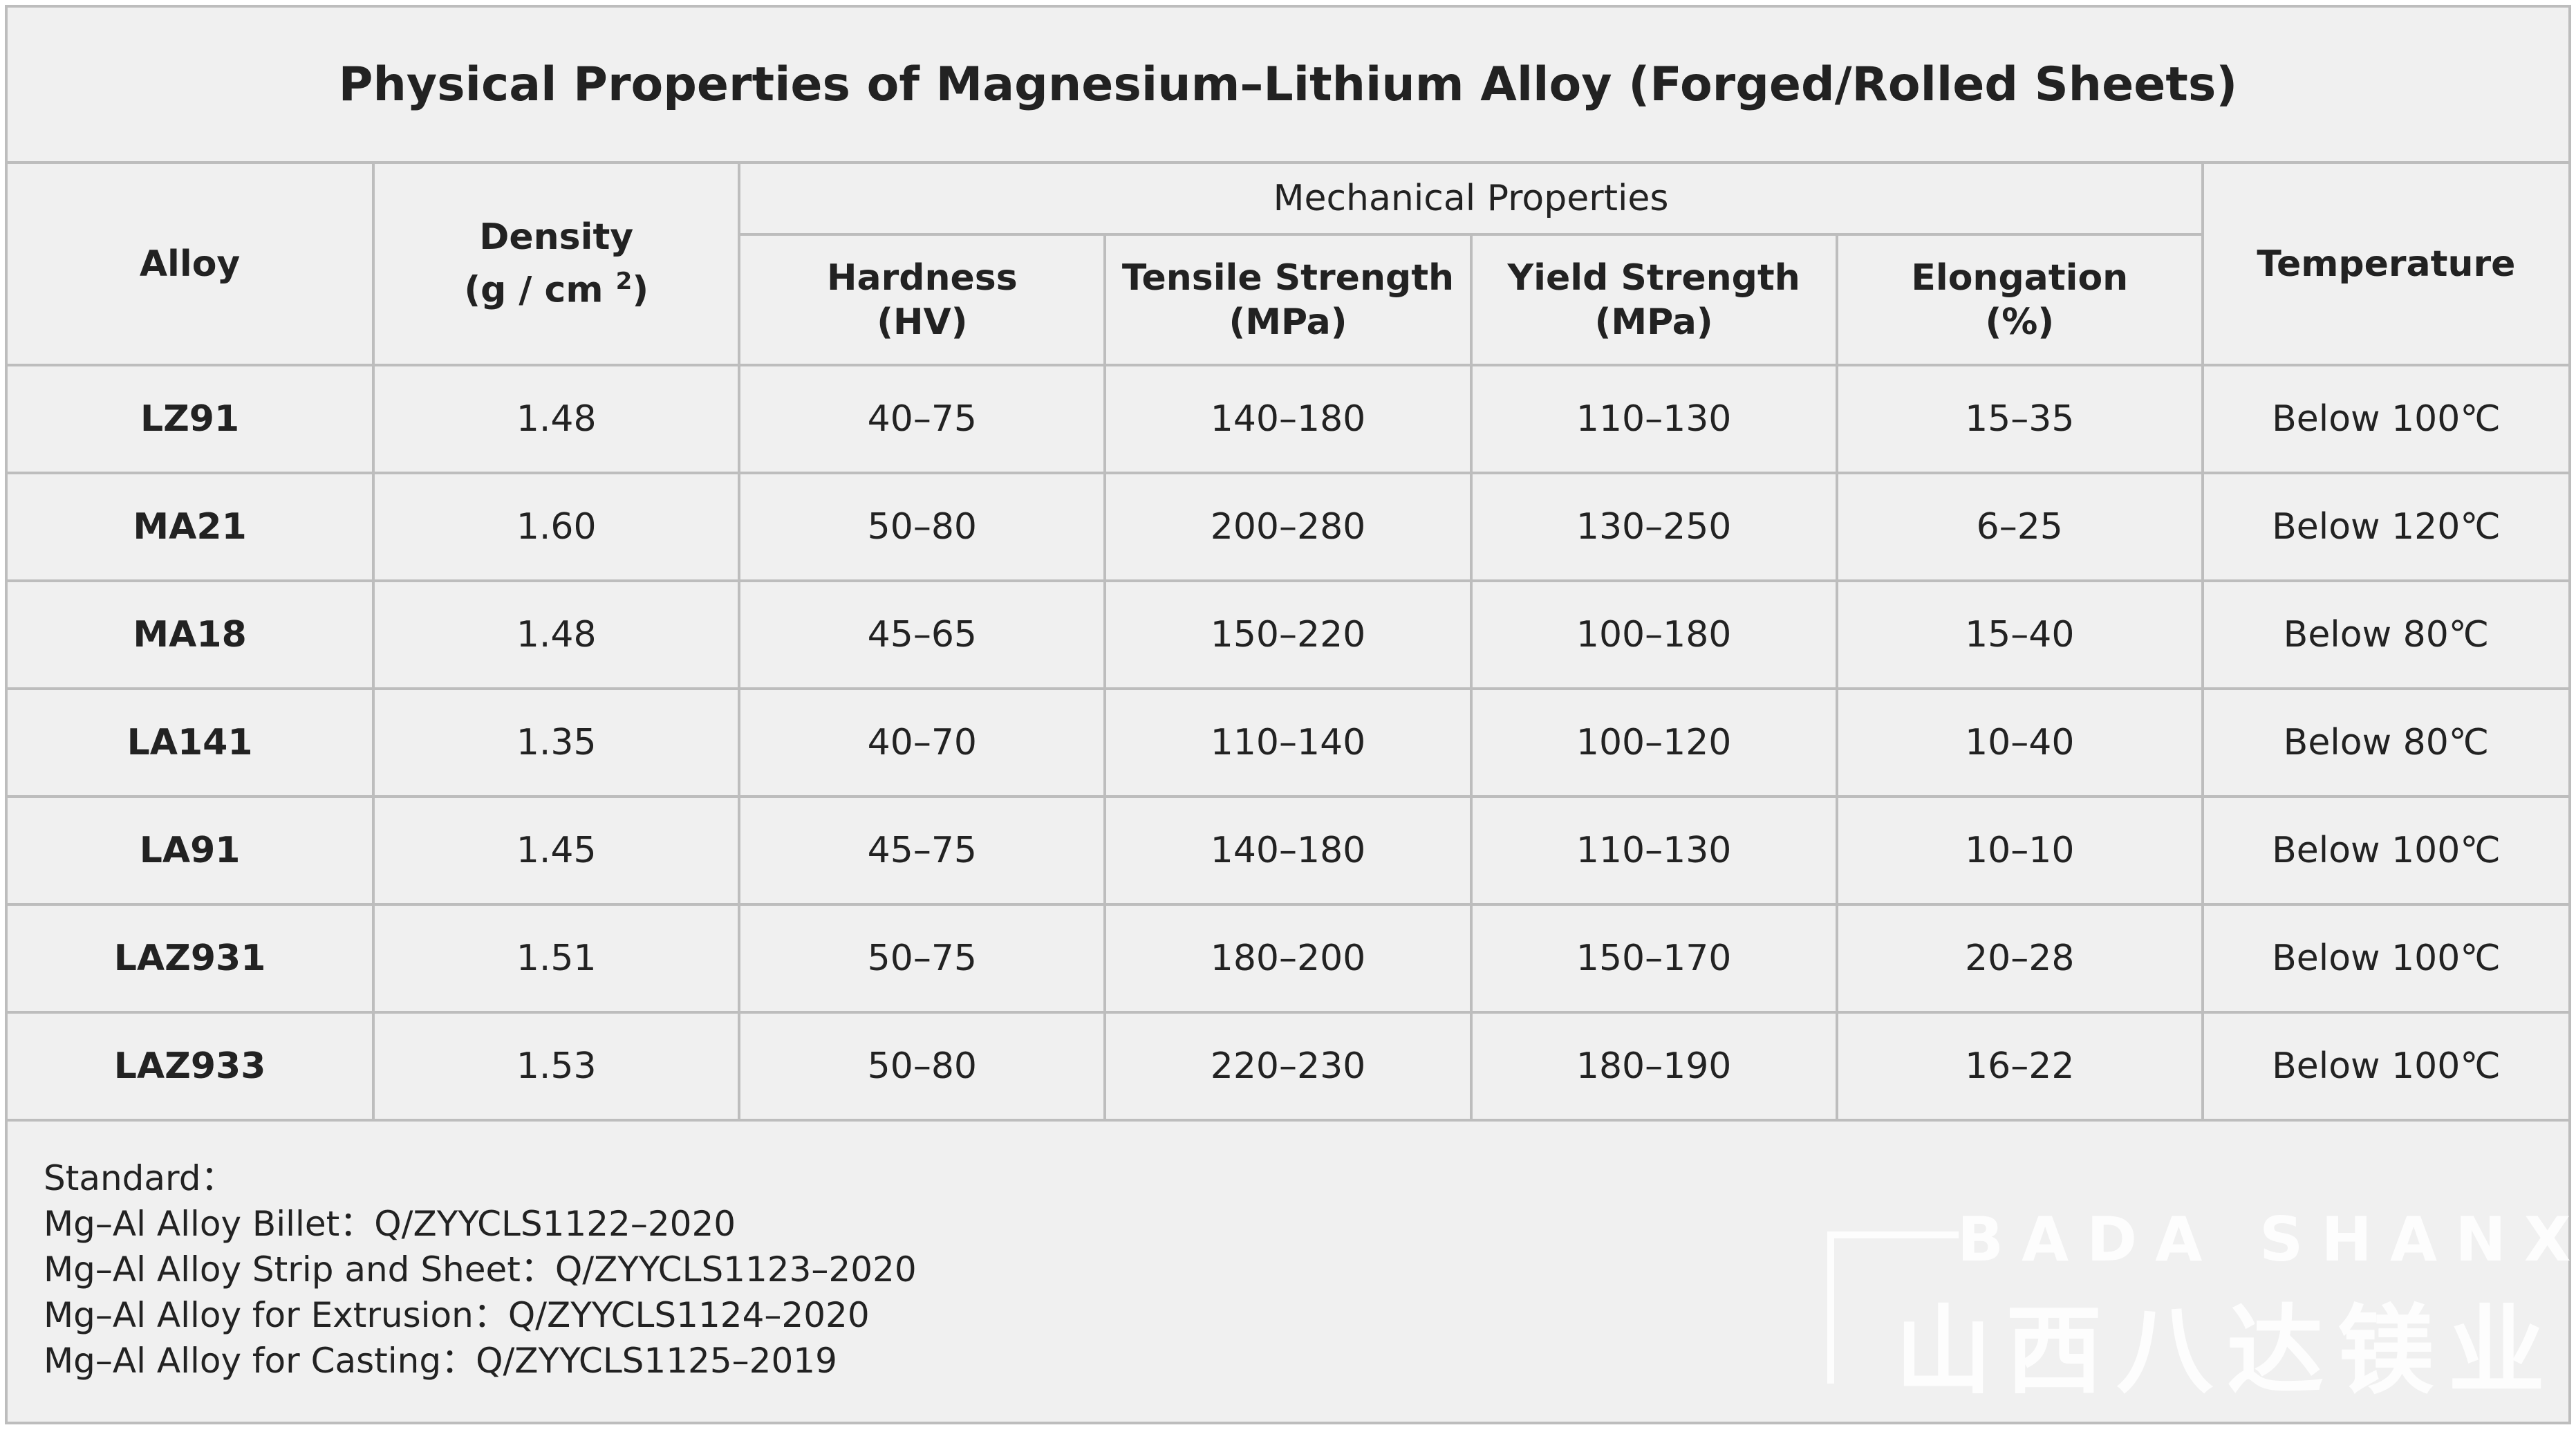 The height and width of the screenshot is (1432, 2576). I want to click on density-unit: (g / cm, so click(534, 290).